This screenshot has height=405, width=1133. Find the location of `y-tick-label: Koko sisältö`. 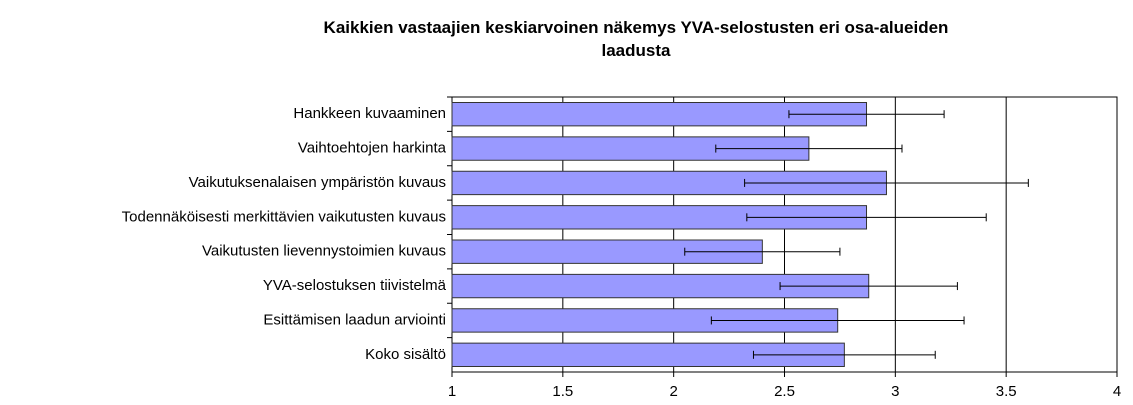

y-tick-label: Koko sisältö is located at coordinates (405, 354).